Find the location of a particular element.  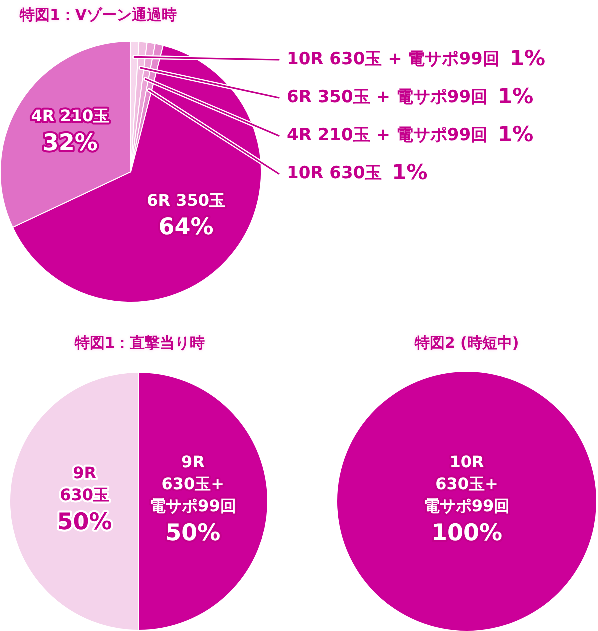

slice-label: 6R 350玉 + 電サポ99回 is located at coordinates (387, 97).